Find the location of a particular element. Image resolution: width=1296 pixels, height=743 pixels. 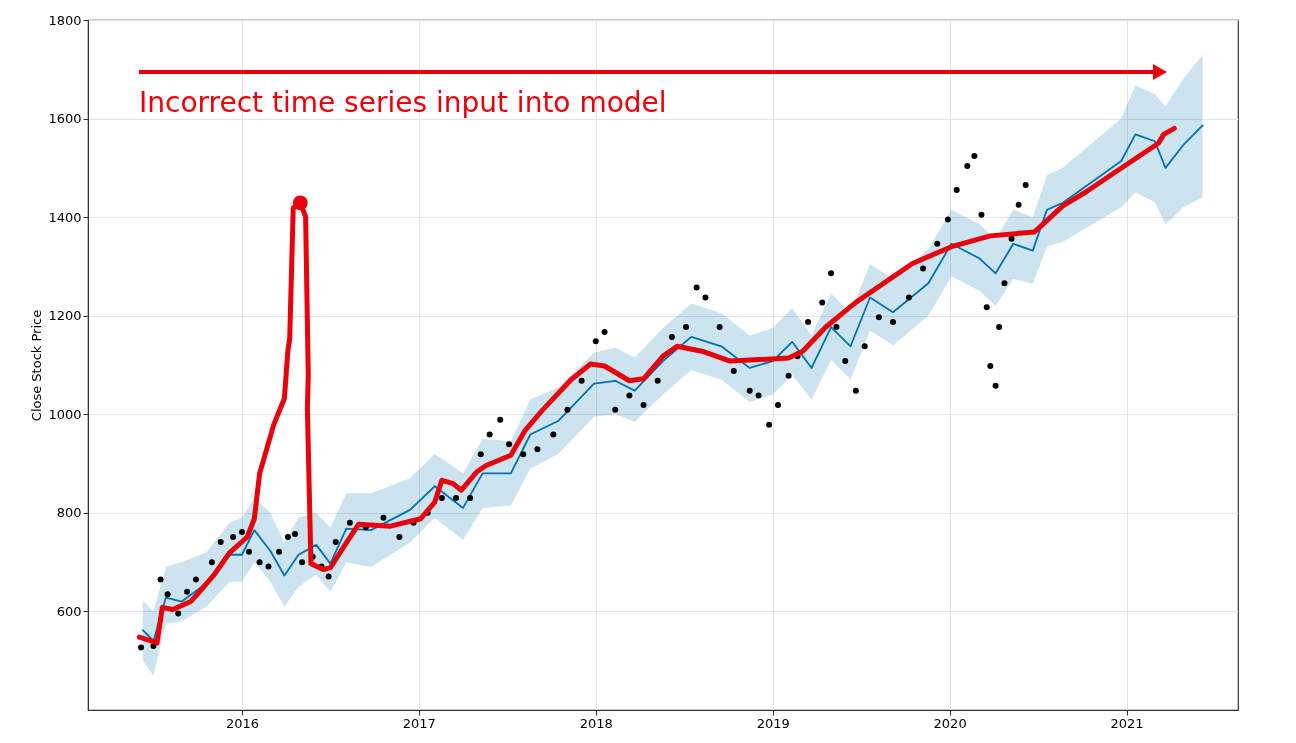

x-tick-label: 2018 is located at coordinates (596, 723).